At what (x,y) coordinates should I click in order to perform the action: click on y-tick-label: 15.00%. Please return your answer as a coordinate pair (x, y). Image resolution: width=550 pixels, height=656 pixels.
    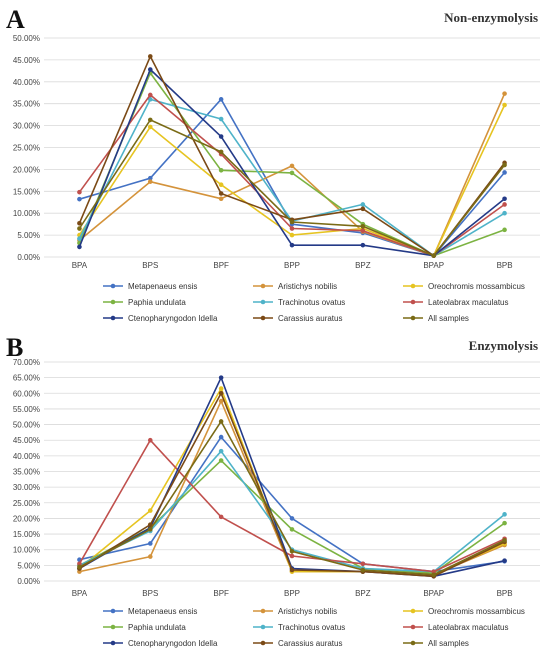
    Looking at the image, I should click on (26, 534).